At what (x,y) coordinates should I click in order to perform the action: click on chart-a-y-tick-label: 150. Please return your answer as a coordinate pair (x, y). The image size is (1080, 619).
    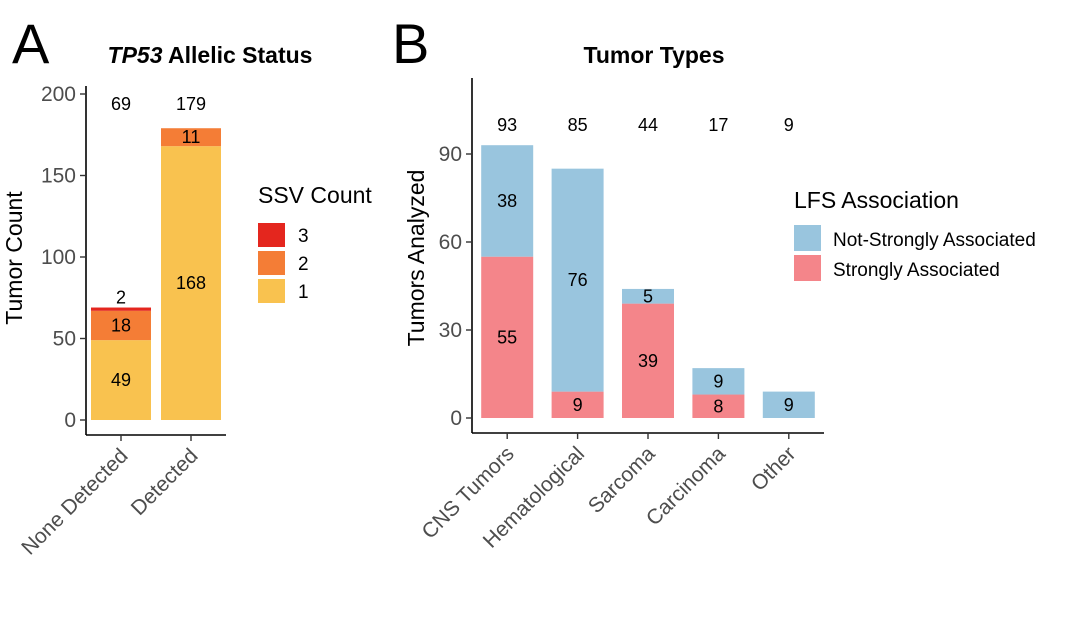
    Looking at the image, I should click on (58, 176).